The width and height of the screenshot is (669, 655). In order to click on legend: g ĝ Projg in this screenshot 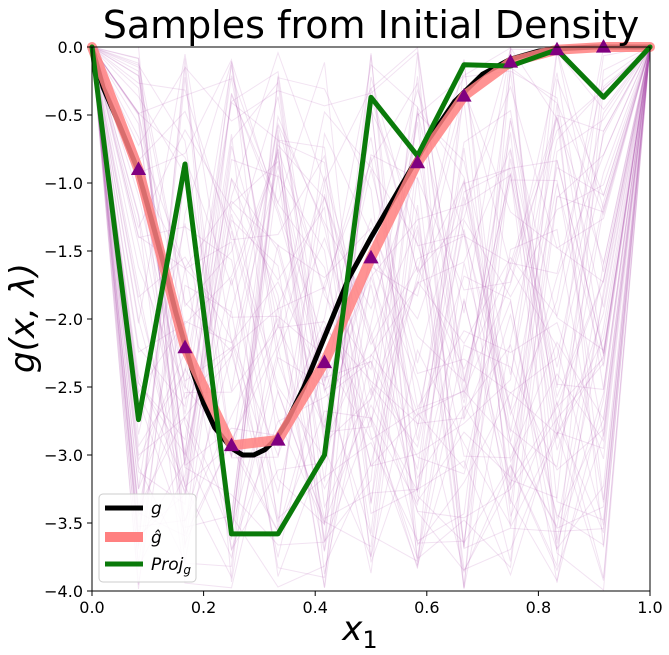, I will do `click(147, 538)`.